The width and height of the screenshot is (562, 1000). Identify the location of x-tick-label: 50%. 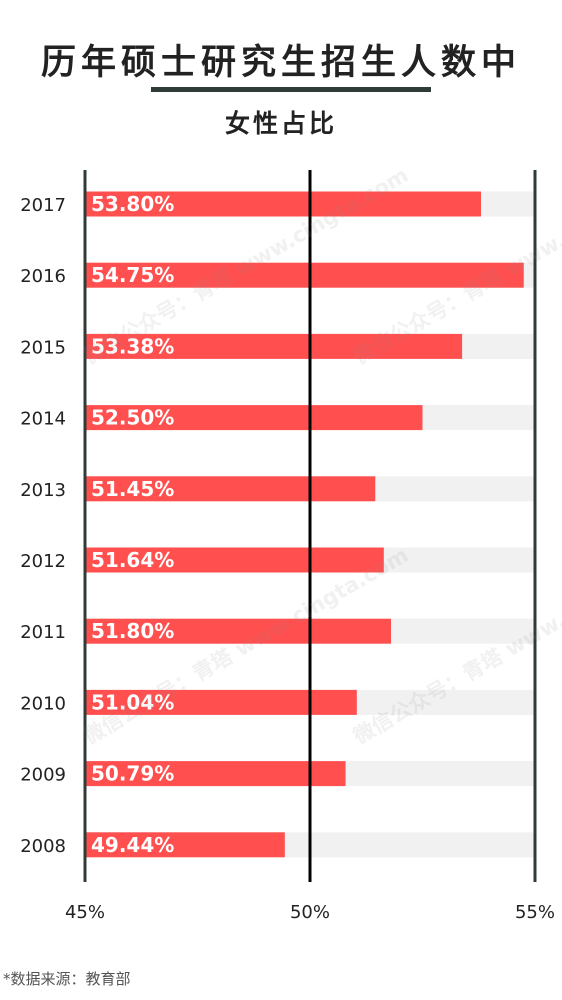
(310, 912).